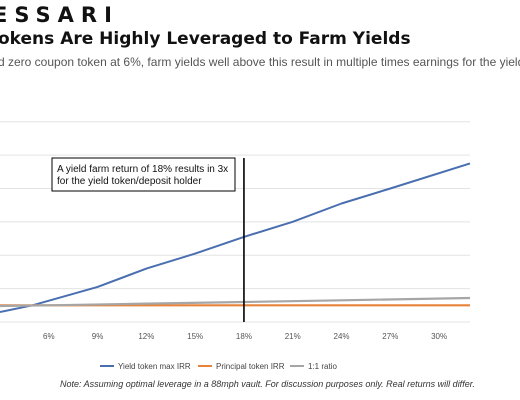 The image size is (520, 400). Describe the element at coordinates (390, 336) in the screenshot. I see `x-tick-label-7: 27%` at that location.